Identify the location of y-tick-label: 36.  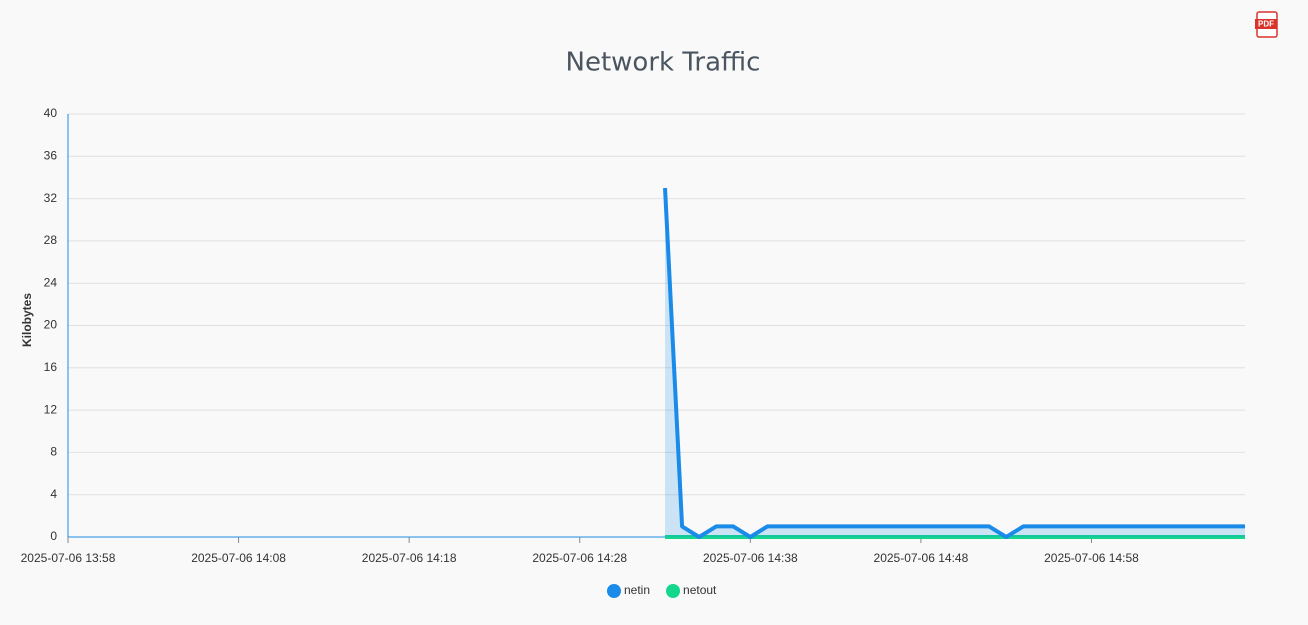
(51, 155).